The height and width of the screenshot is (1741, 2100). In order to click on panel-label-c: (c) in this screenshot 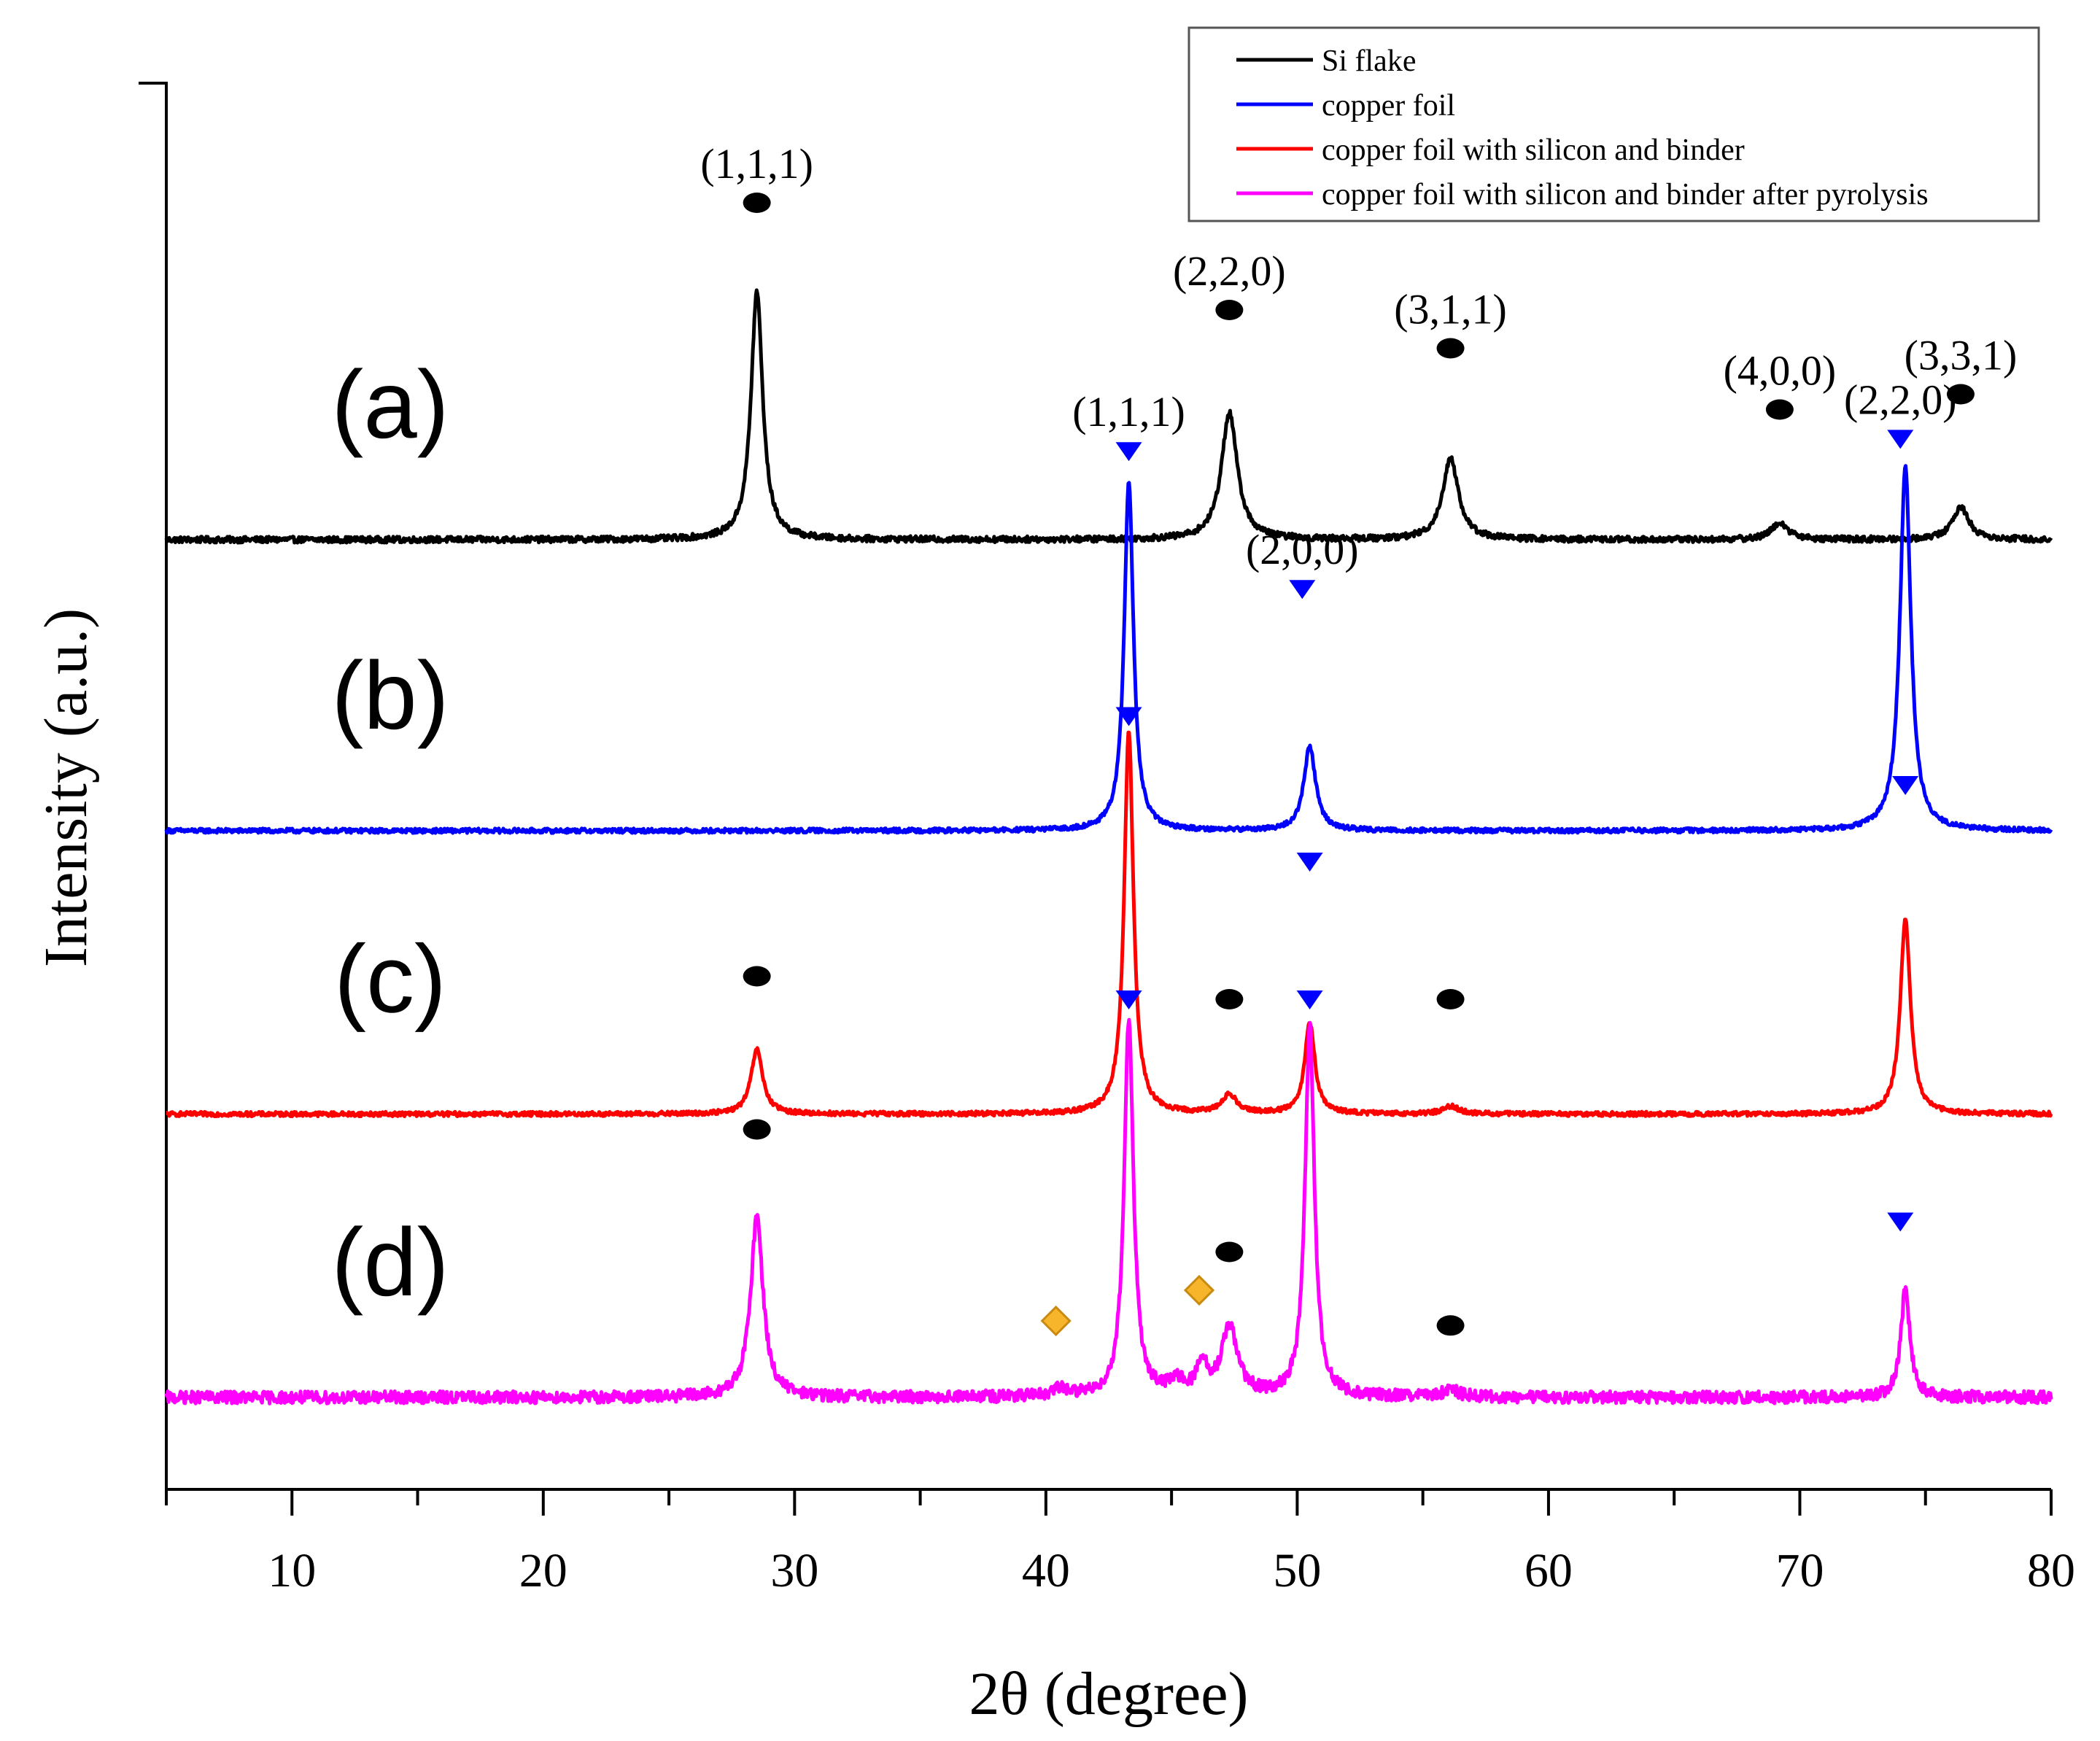, I will do `click(390, 979)`.